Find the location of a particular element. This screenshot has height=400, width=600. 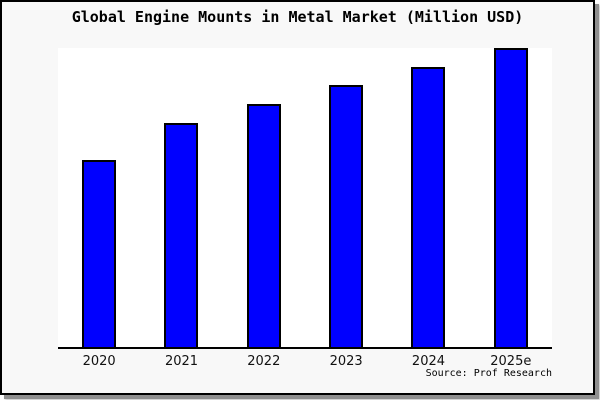

x-tick-label-2024: 2024 is located at coordinates (428, 361).